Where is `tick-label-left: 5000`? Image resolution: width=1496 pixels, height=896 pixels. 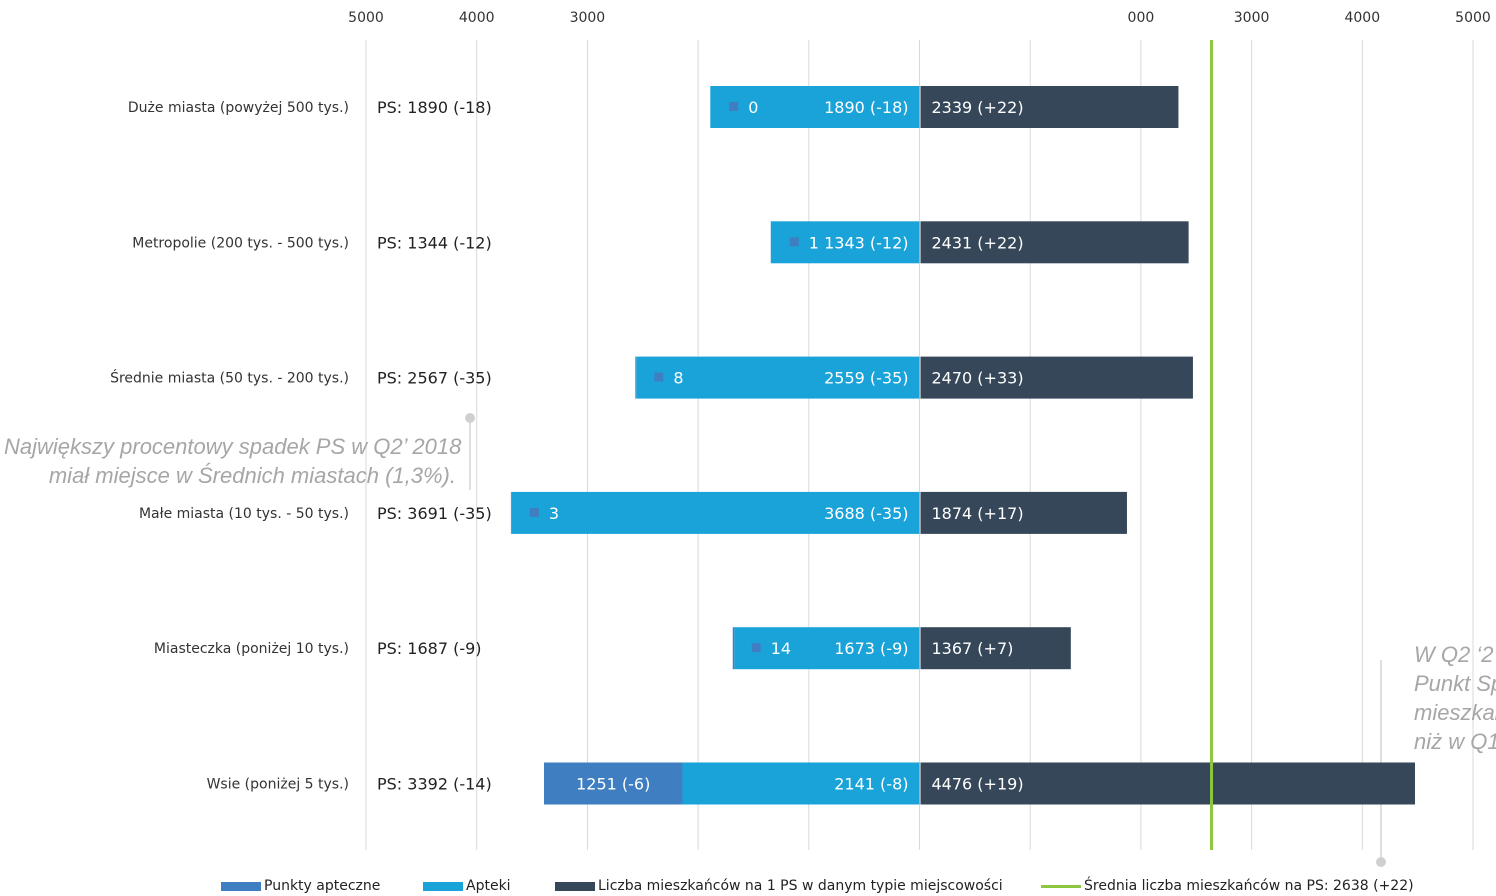 tick-label-left: 5000 is located at coordinates (366, 18).